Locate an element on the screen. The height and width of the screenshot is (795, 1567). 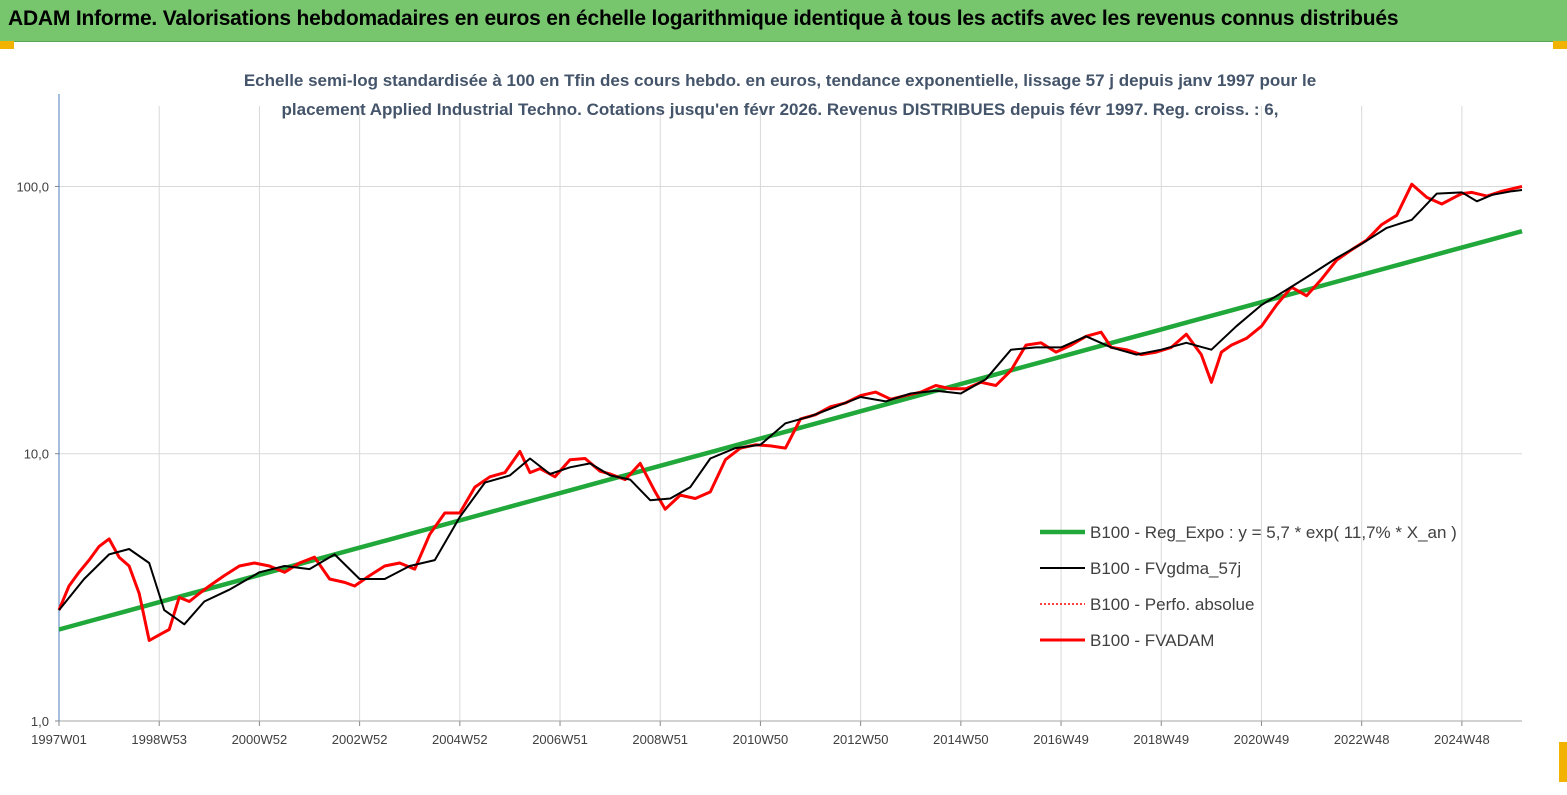
corner-marker-top-left is located at coordinates (7, 45).